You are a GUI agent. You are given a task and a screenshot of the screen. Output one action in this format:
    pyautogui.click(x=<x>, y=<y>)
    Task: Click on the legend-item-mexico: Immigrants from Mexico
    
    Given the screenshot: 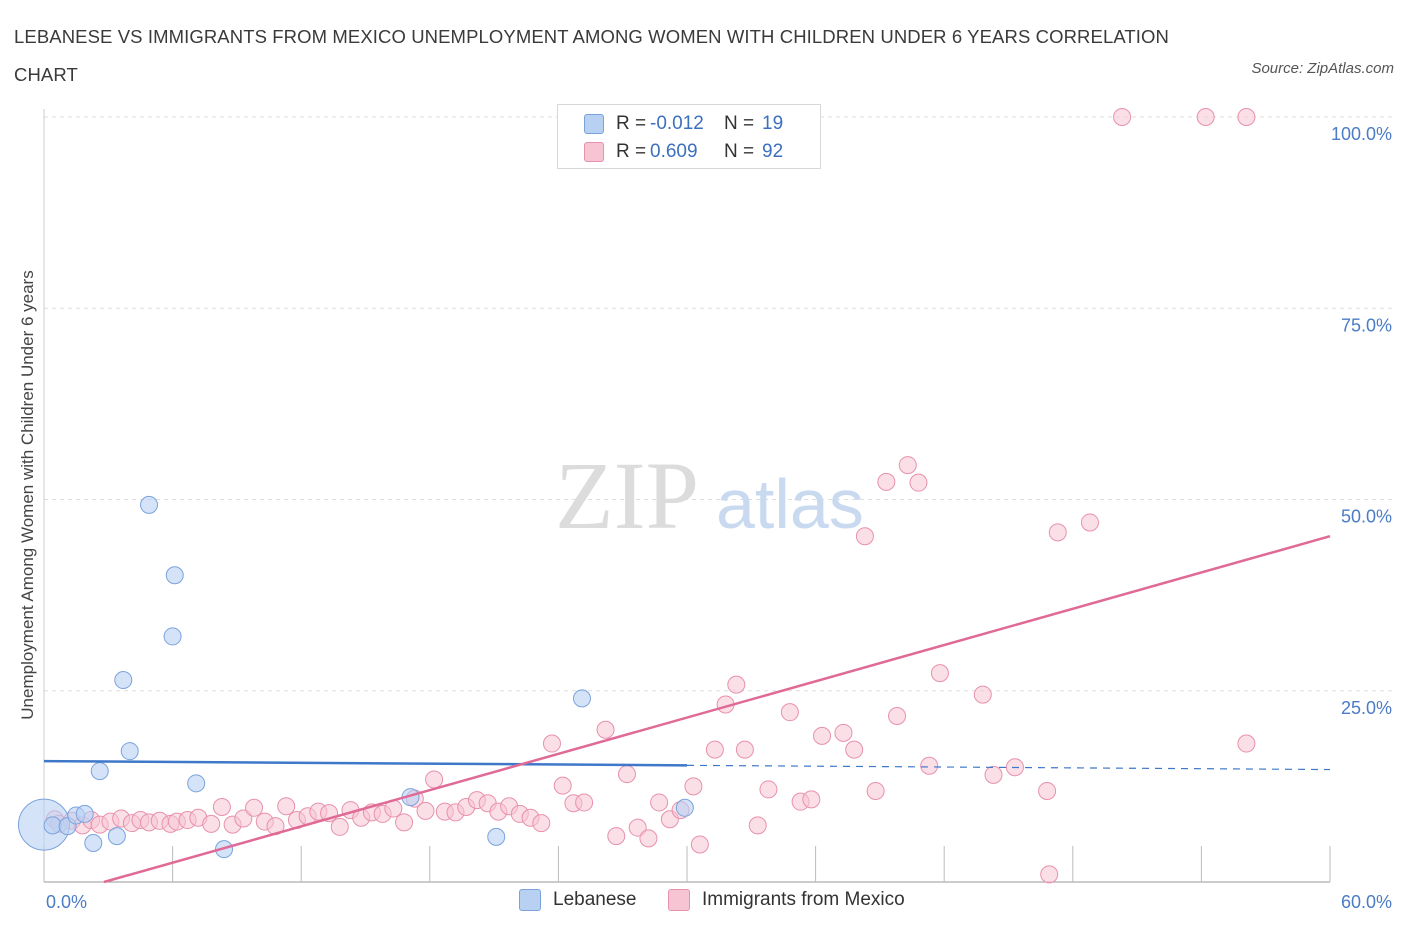 What is the action you would take?
    pyautogui.click(x=786, y=900)
    